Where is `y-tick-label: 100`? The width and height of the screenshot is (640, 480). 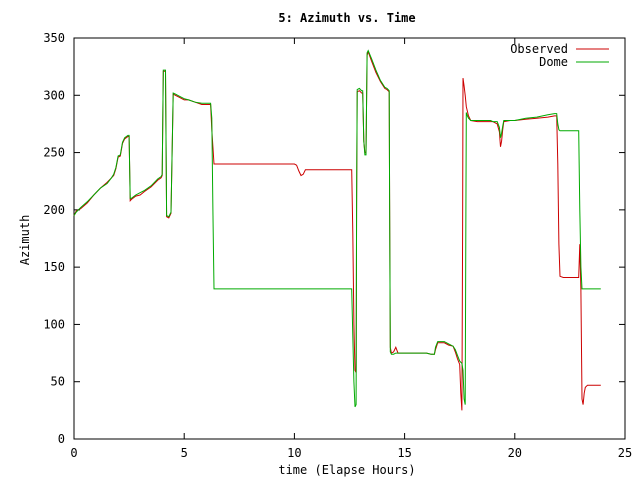 y-tick-label: 100 is located at coordinates (54, 324).